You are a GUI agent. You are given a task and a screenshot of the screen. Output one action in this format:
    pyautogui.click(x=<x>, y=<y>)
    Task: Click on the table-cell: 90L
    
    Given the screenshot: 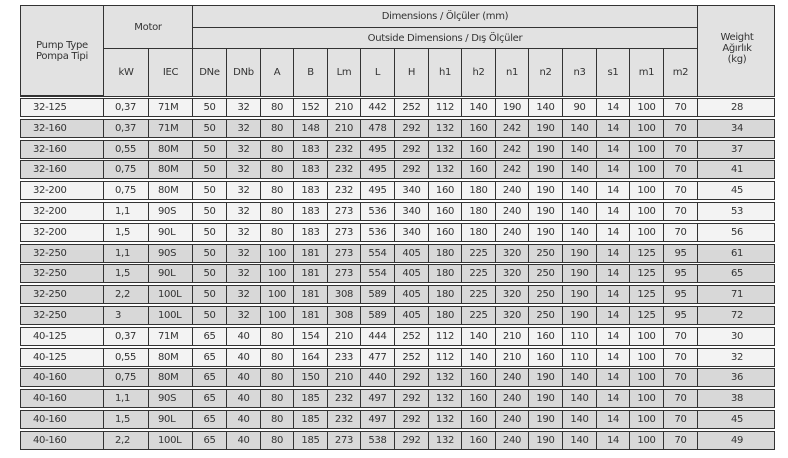 What is the action you would take?
    pyautogui.click(x=171, y=274)
    